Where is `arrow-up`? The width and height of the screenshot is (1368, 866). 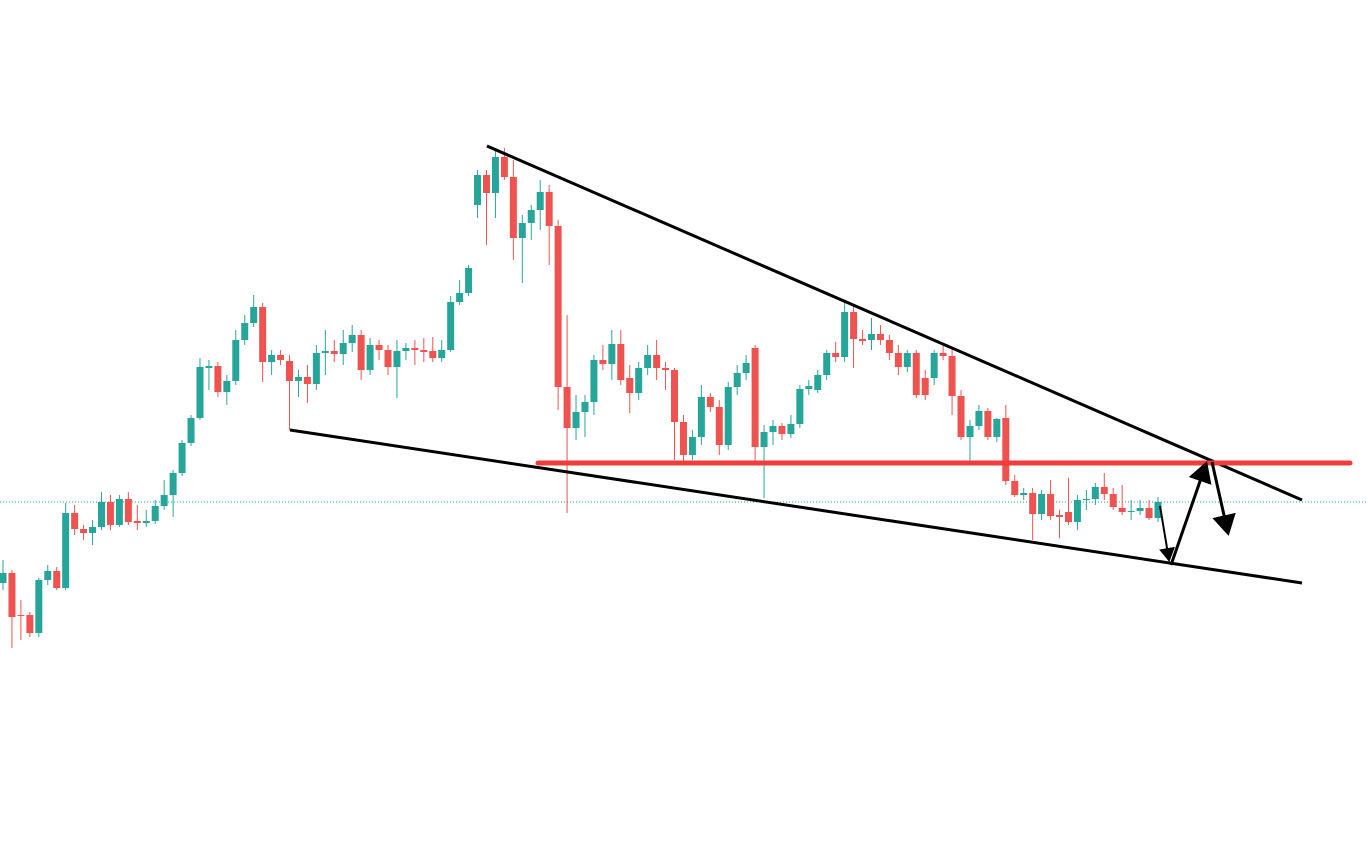 arrow-up is located at coordinates (1190, 513).